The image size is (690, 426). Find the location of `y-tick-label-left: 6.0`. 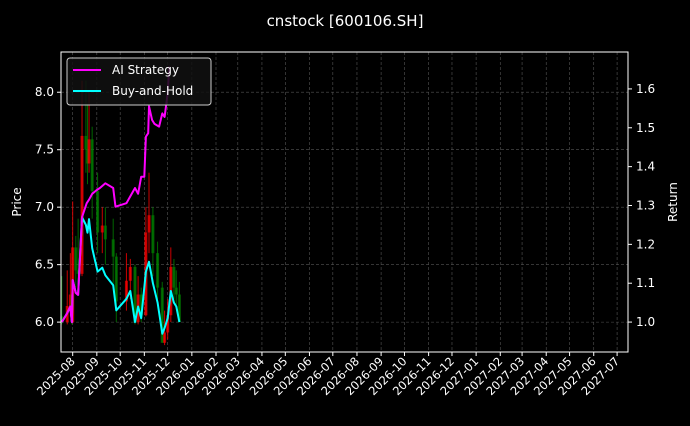

y-tick-label-left: 6.0 is located at coordinates (44, 322).